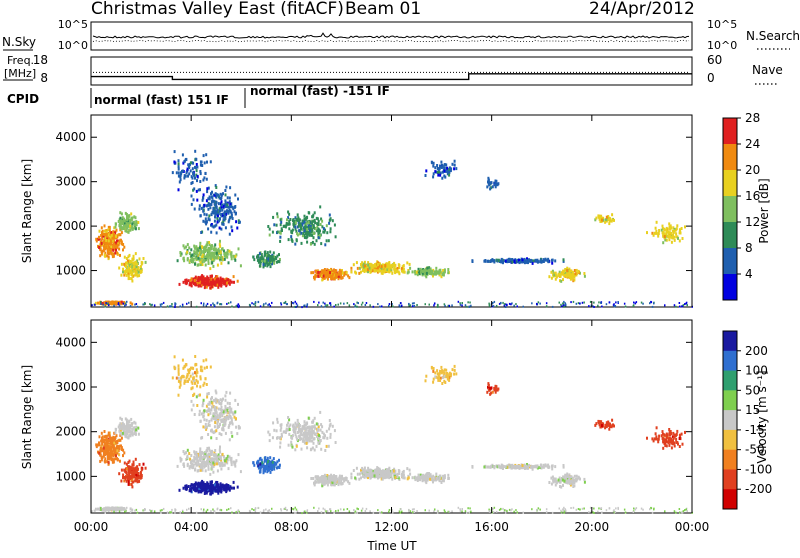 This screenshot has height=558, width=800. I want to click on freq-label-line2: [MHz], so click(20, 73).